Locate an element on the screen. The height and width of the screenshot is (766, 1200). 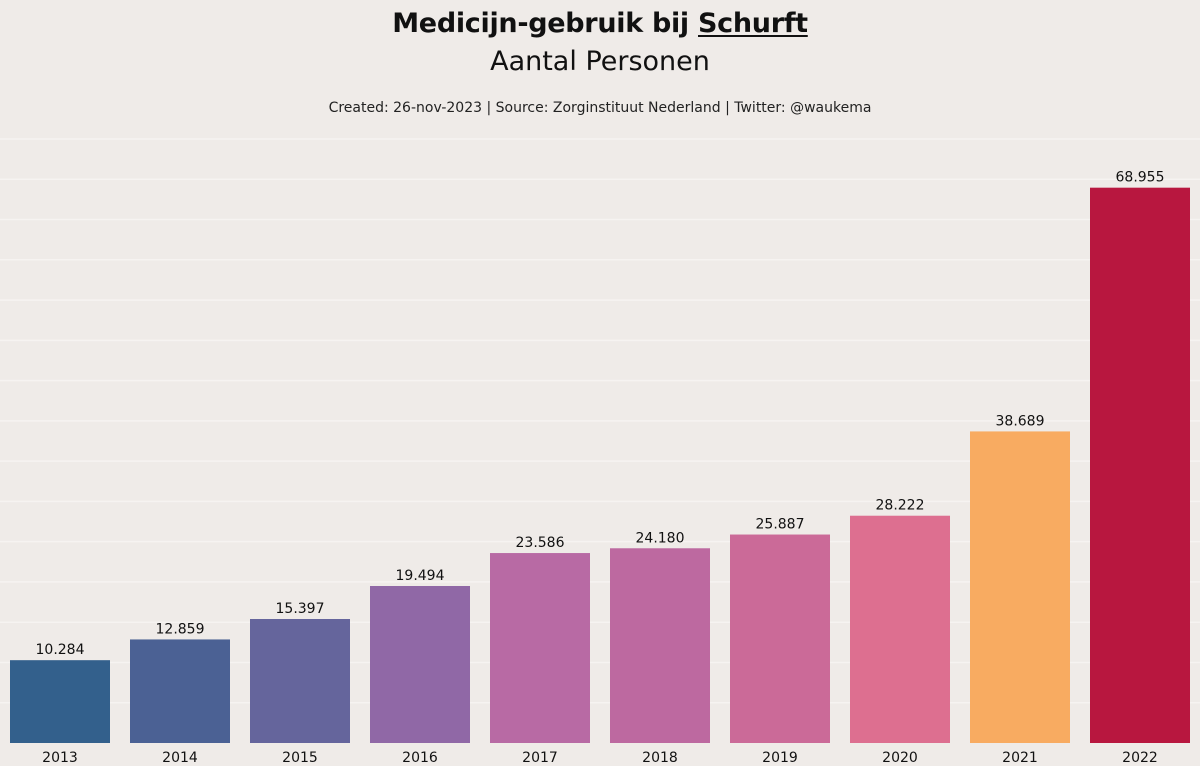
x-axis-labels: 2013 2014 2015 2016 2017 2018 2019 2020 2021 2022 is located at coordinates (600, 758).